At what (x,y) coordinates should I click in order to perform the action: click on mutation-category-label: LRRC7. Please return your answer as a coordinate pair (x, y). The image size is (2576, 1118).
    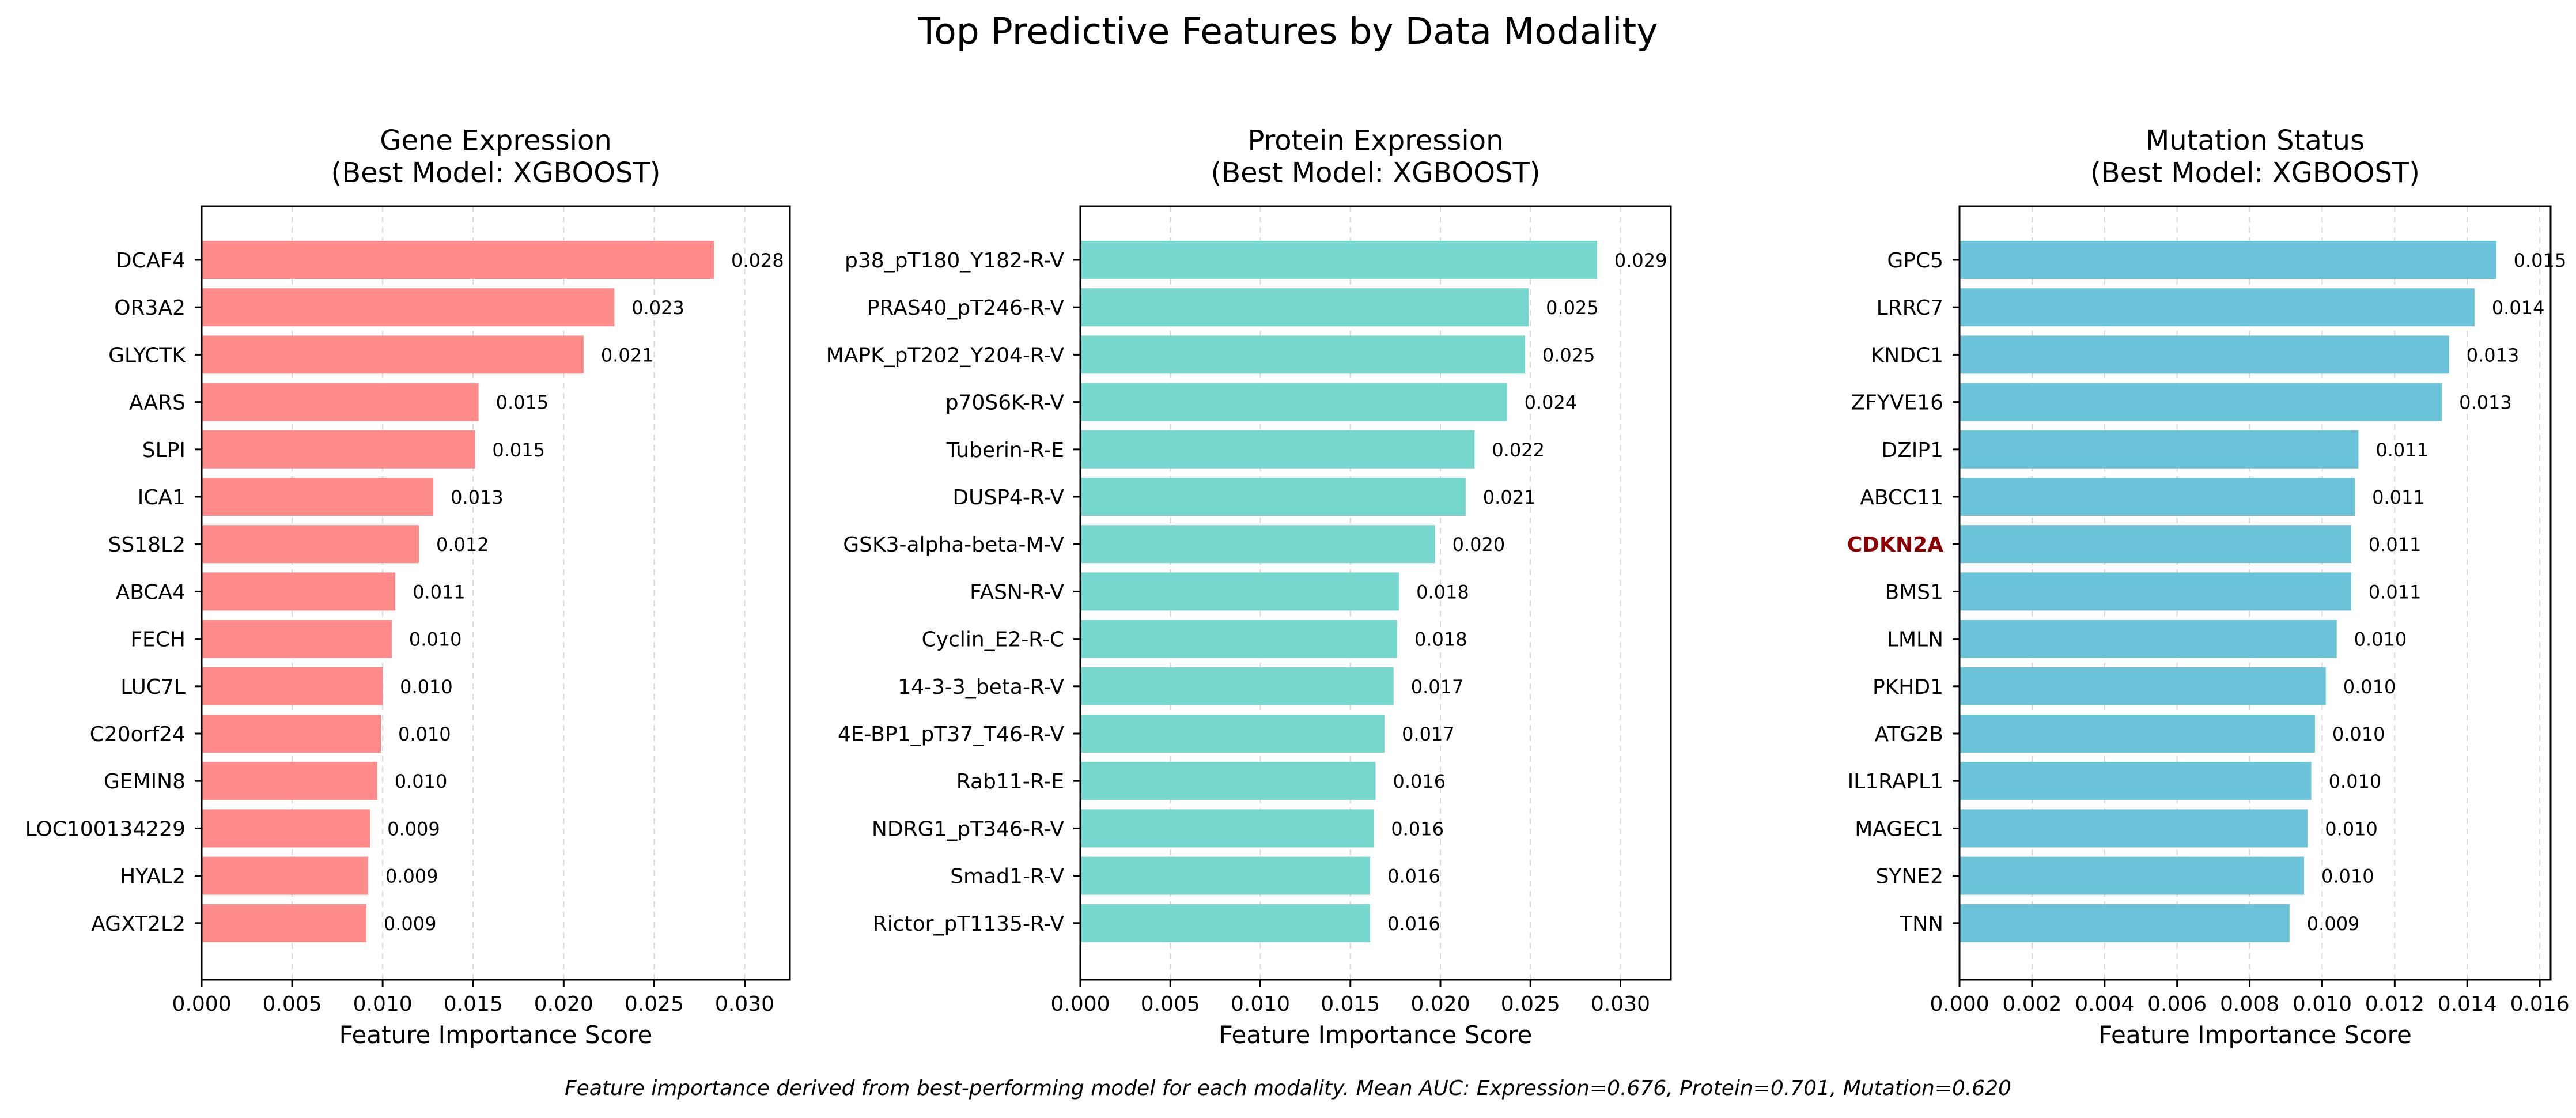
    Looking at the image, I should click on (1910, 308).